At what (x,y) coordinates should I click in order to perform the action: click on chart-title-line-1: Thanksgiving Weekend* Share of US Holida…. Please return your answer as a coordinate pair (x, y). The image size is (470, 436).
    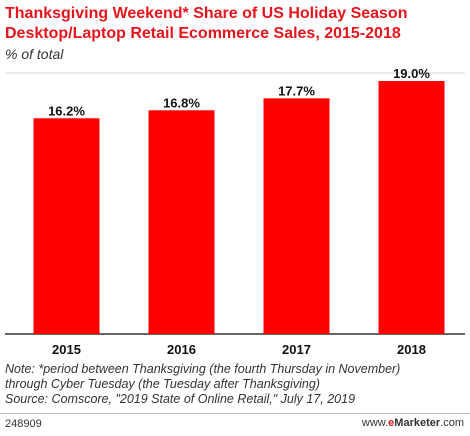
    Looking at the image, I should click on (206, 13).